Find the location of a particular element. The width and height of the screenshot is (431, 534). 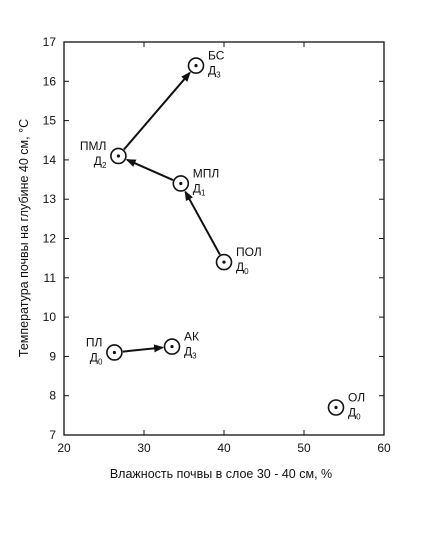

x-axis-title: Влажность почвы в слое 30 - 40 см, % is located at coordinates (221, 474).